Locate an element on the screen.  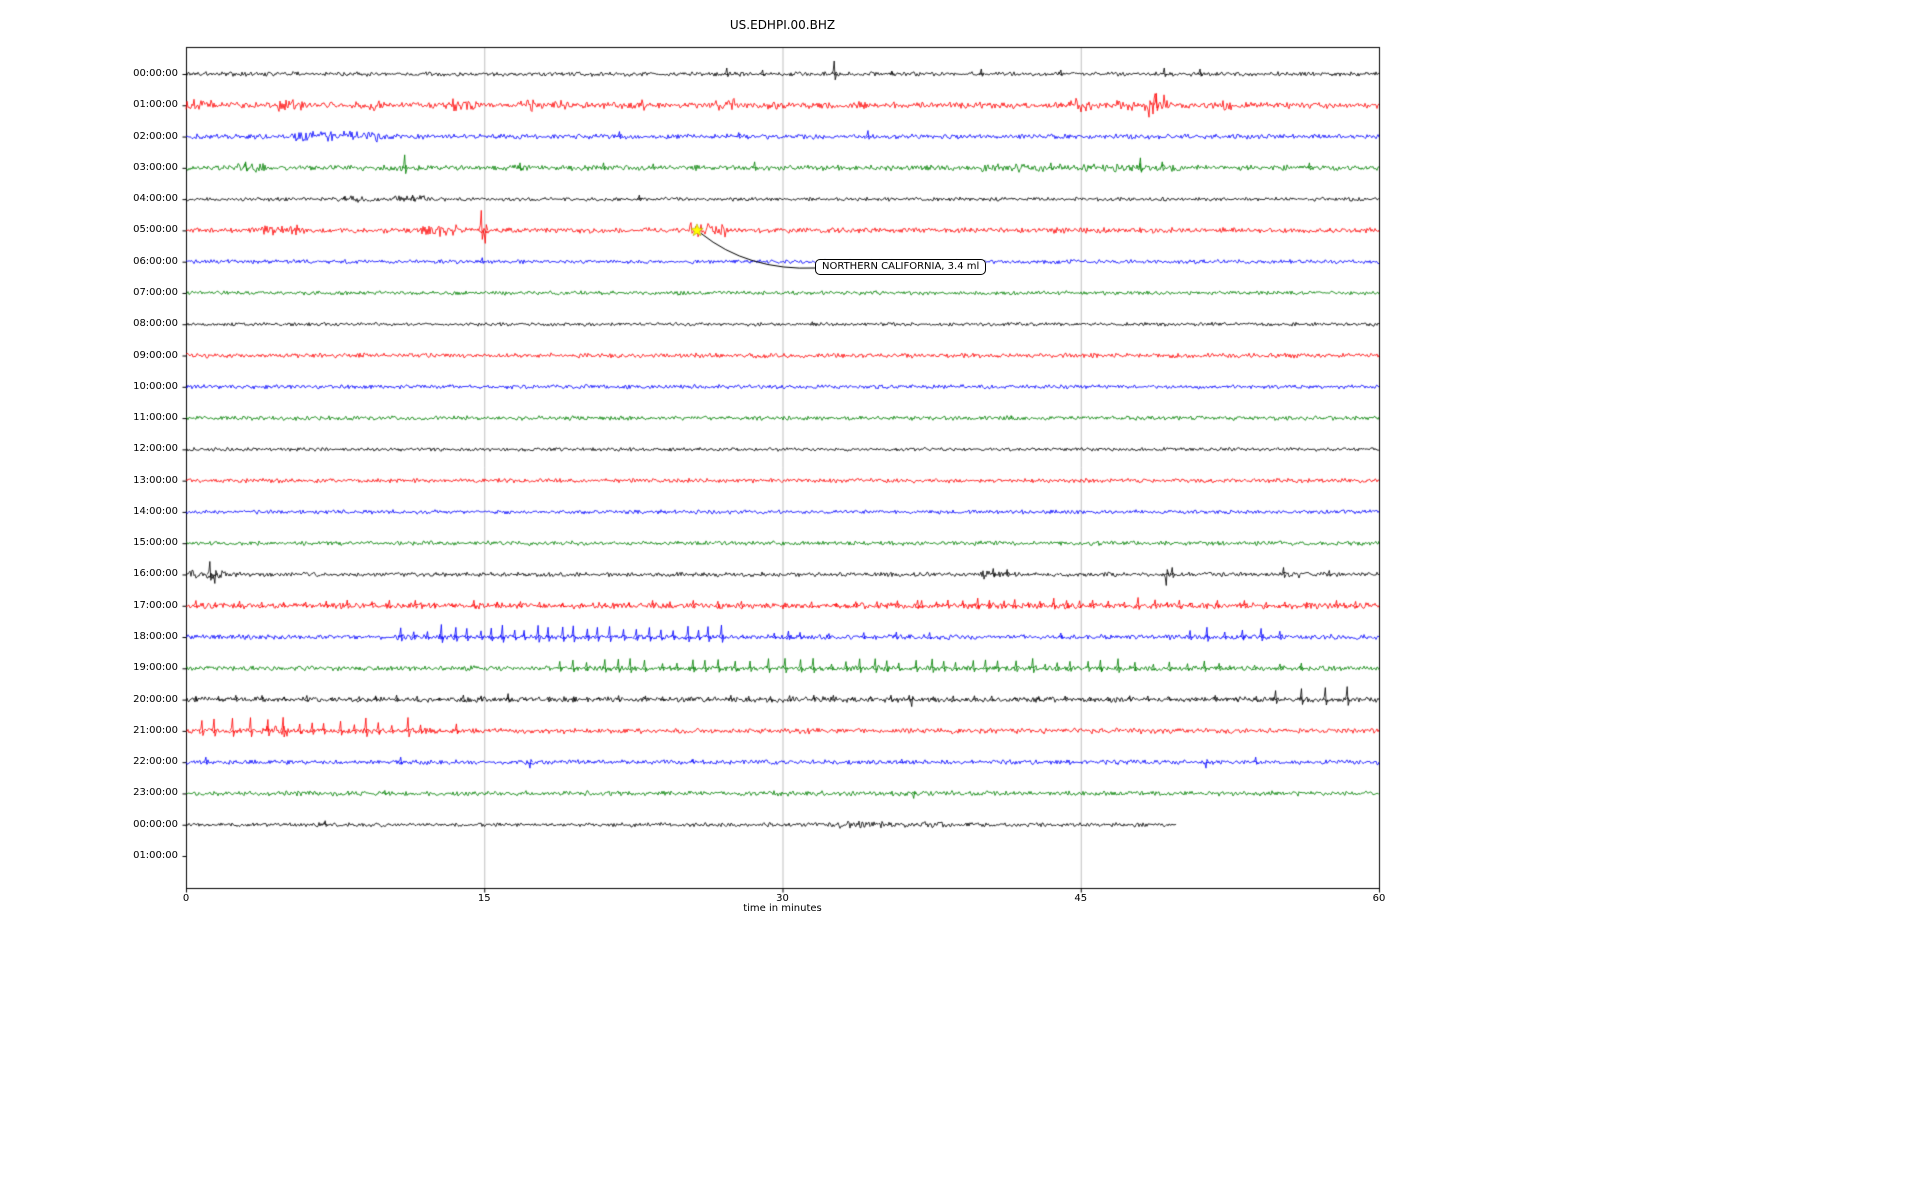
y-tick-label: 21:00:00 is located at coordinates (155, 730).